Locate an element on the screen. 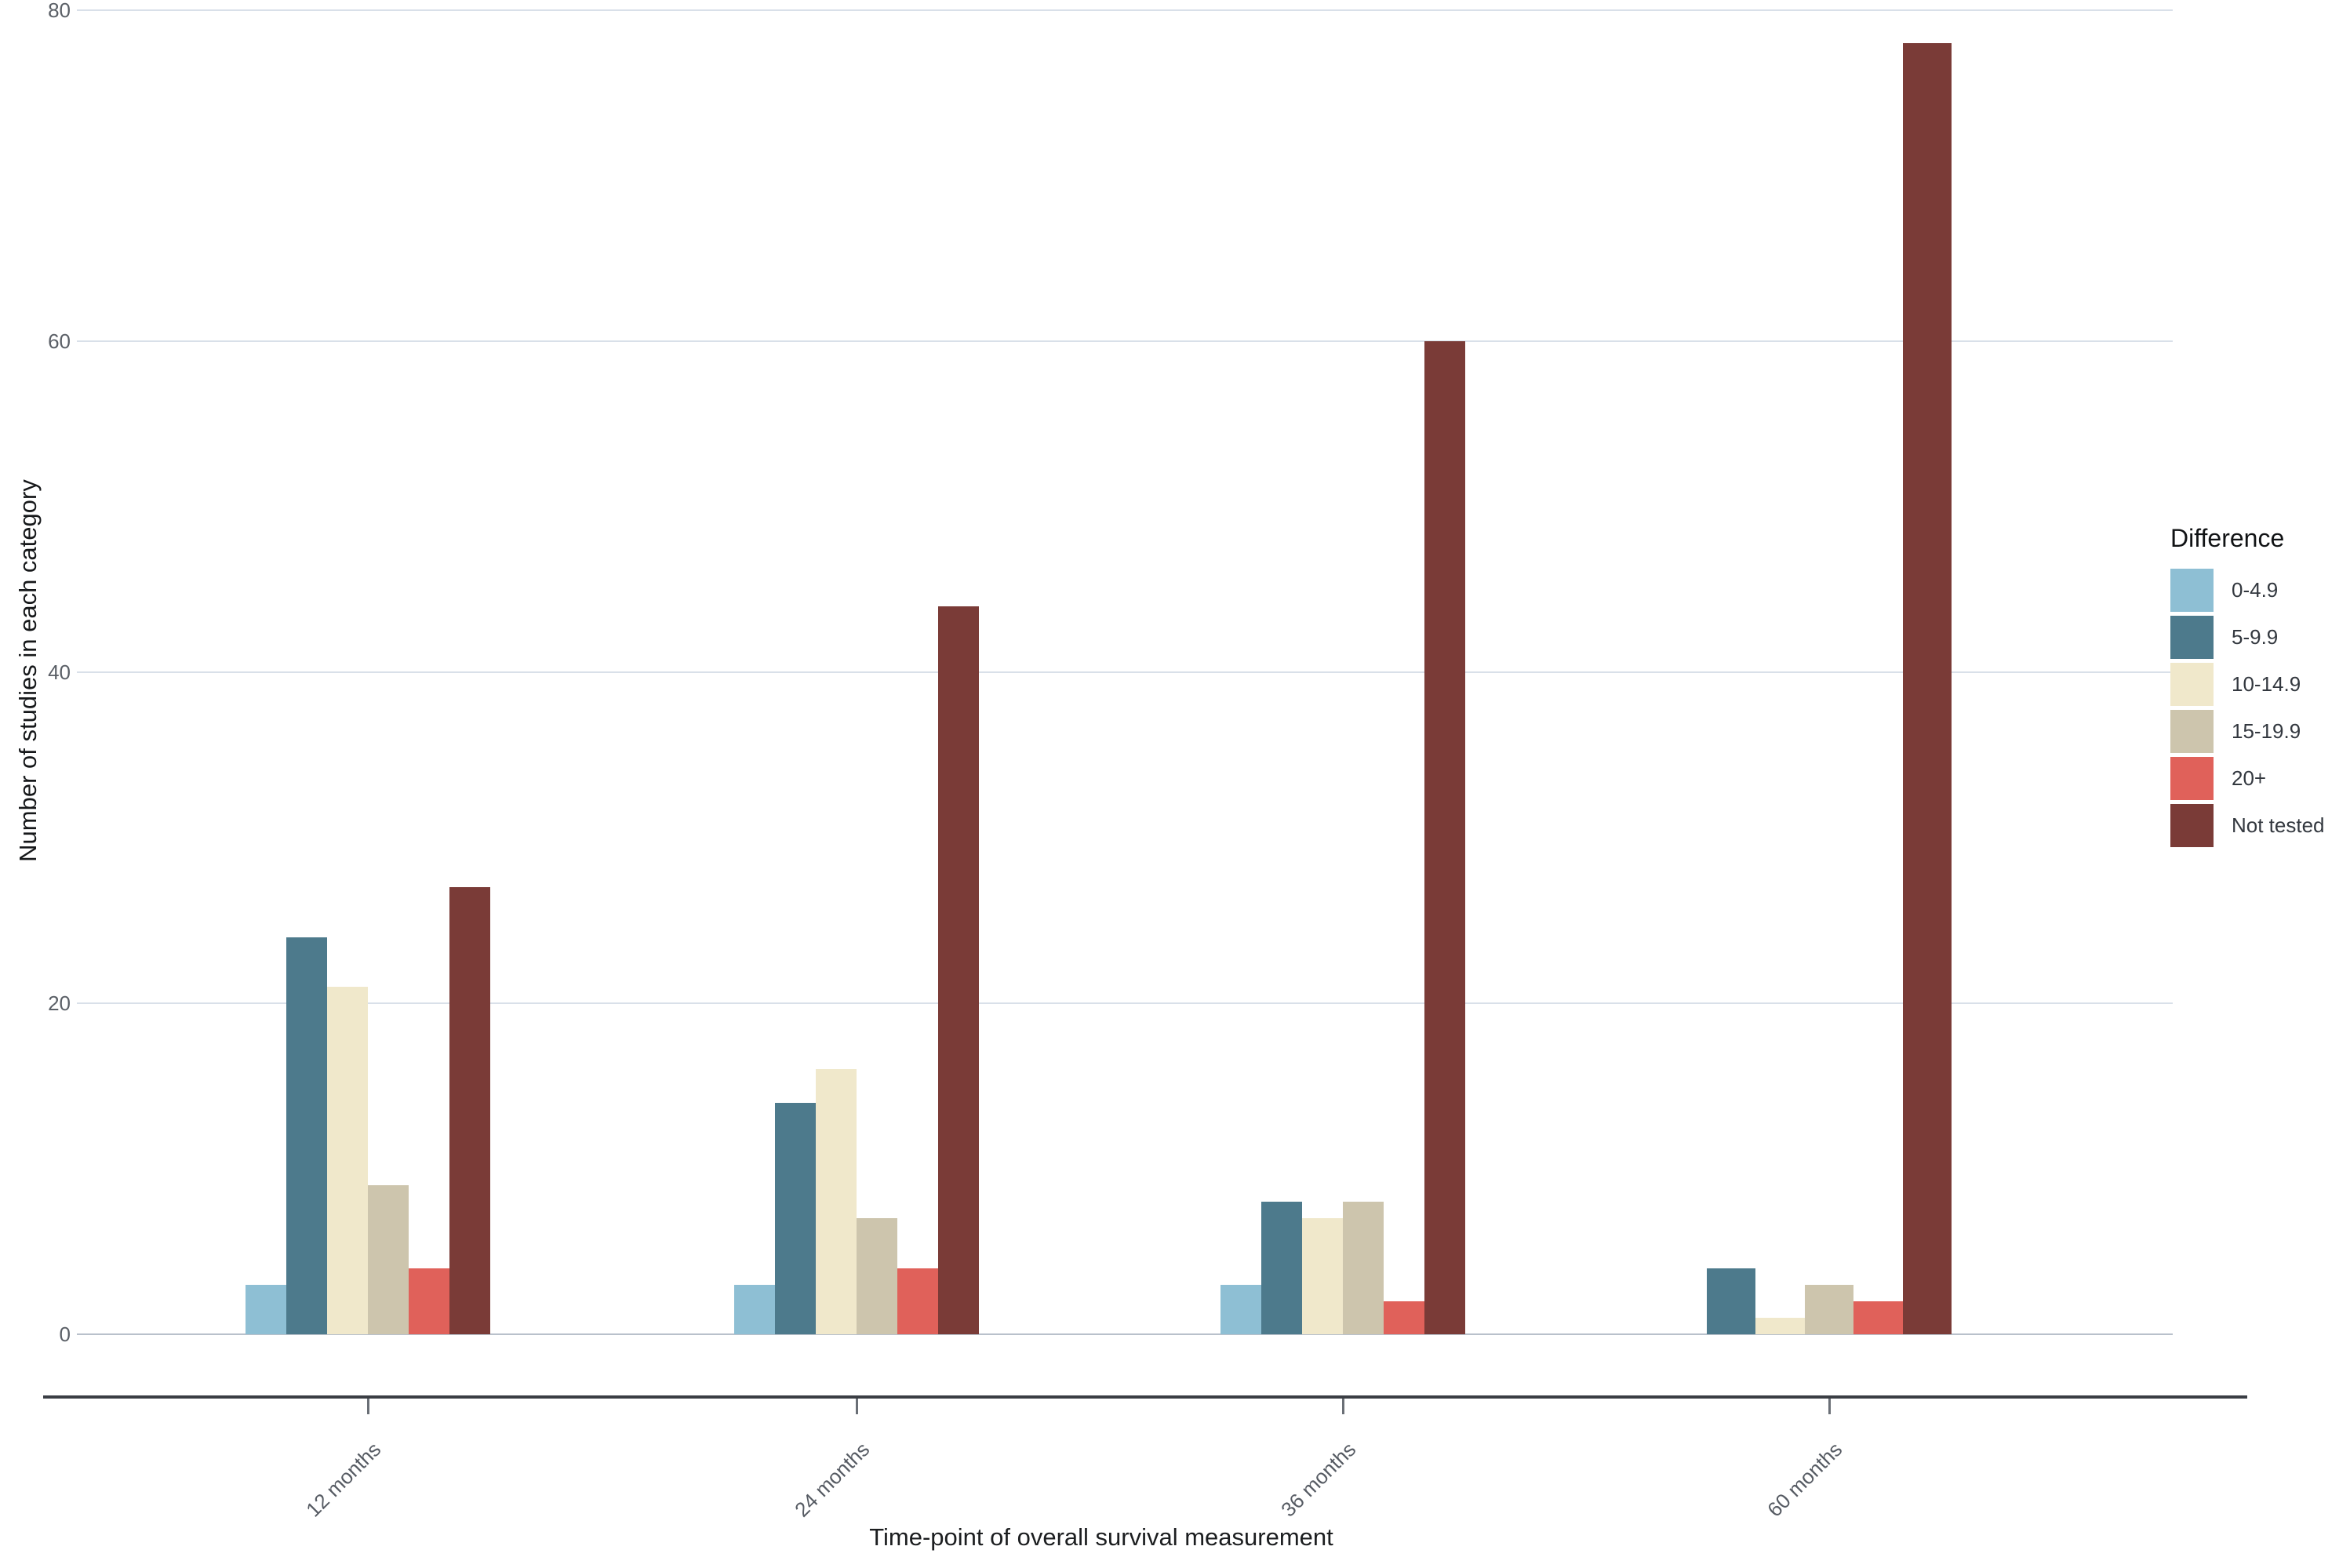  legend-label-0-4.9: 0-4.9 is located at coordinates (2255, 590).